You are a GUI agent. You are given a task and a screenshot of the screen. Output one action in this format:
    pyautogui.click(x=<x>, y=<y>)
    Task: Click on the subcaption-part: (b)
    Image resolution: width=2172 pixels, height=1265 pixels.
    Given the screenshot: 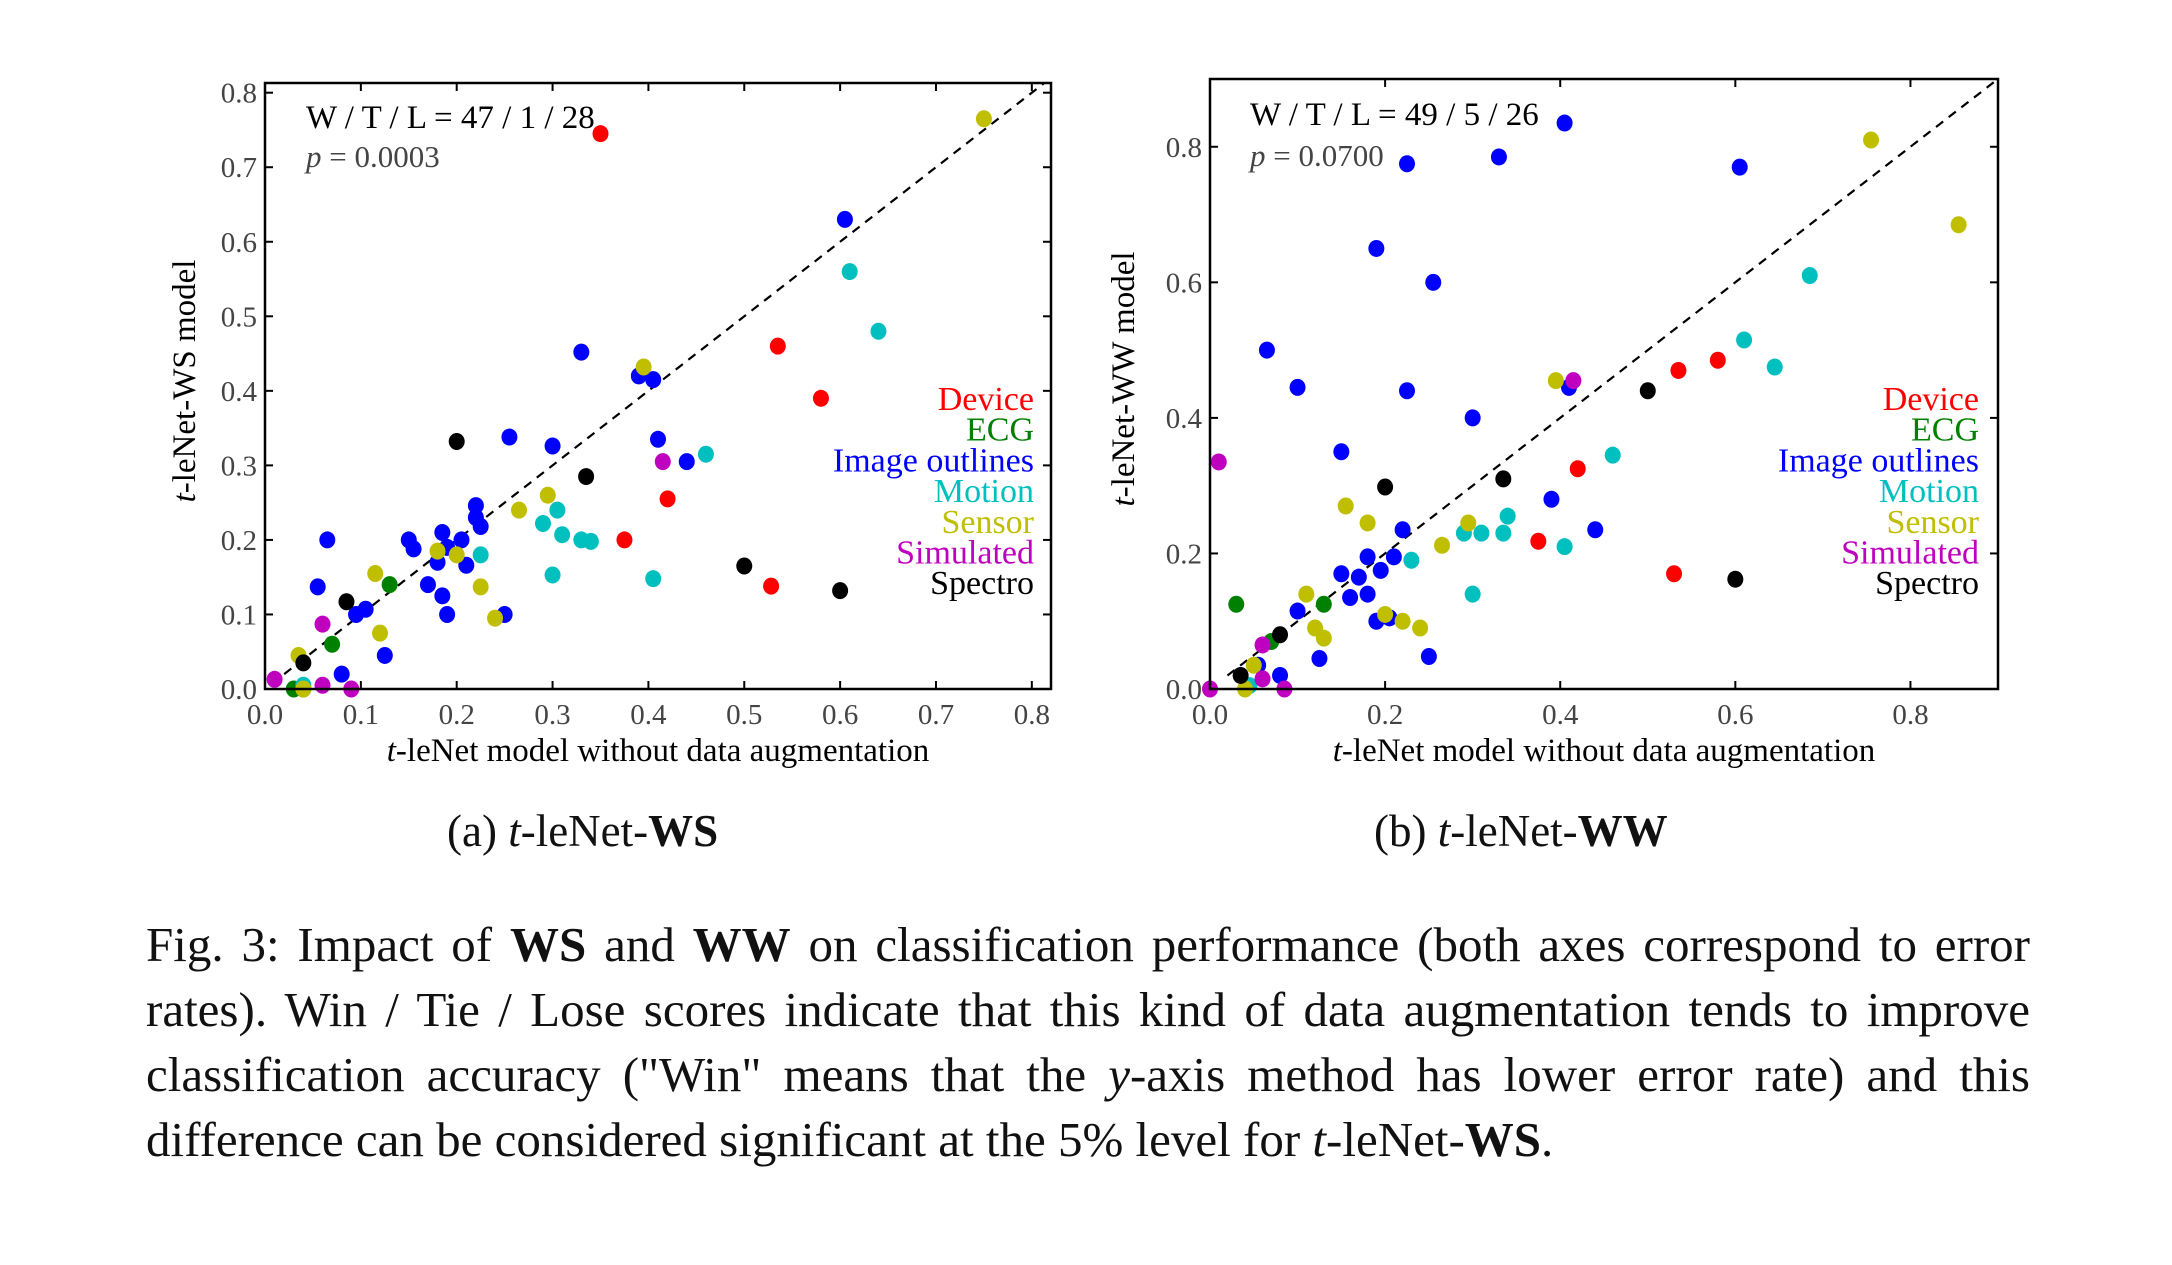 What is the action you would take?
    pyautogui.click(x=1406, y=831)
    